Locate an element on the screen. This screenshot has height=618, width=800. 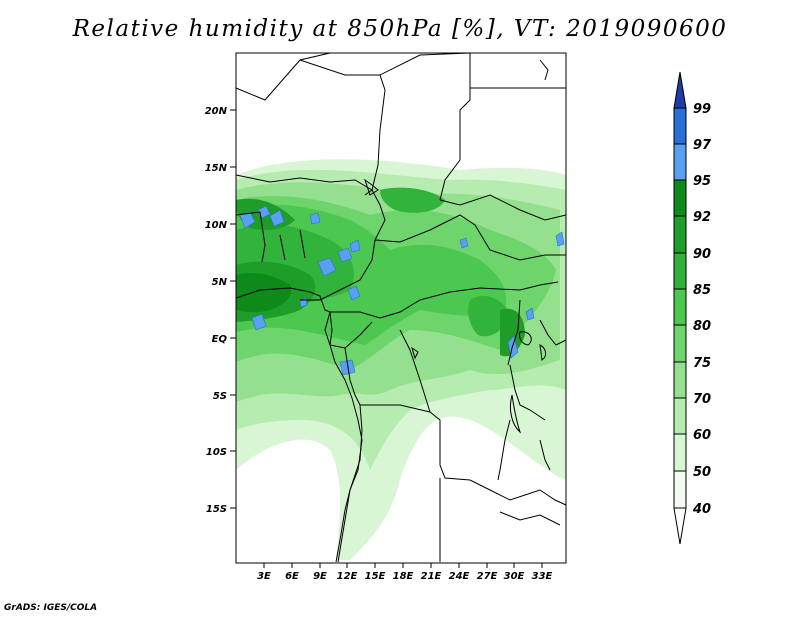
lat-tick-label: 15S is located at coordinates (216, 509).